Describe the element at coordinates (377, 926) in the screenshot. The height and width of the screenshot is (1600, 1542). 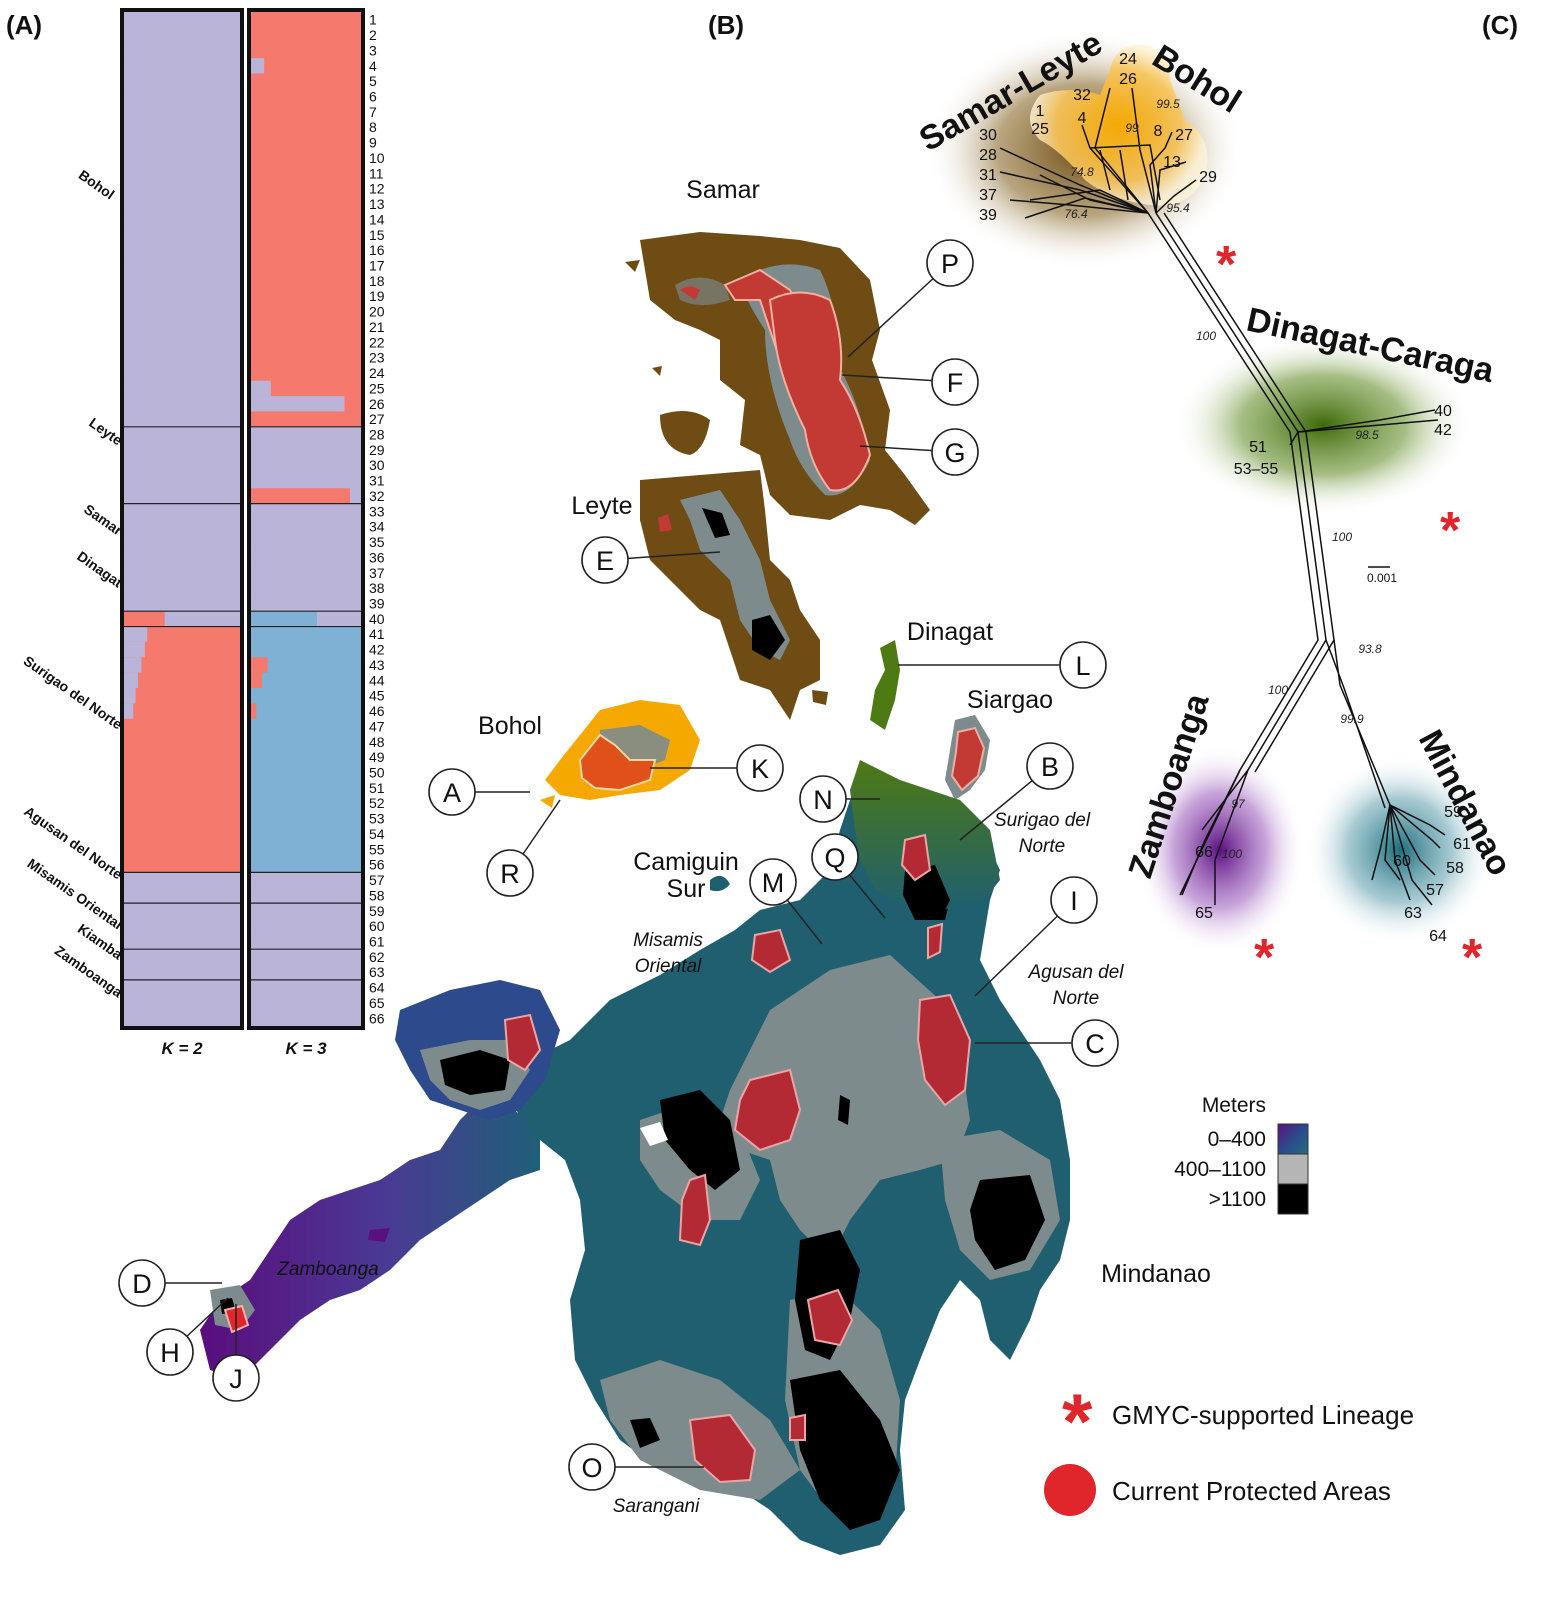
I see `sample-number: 60` at that location.